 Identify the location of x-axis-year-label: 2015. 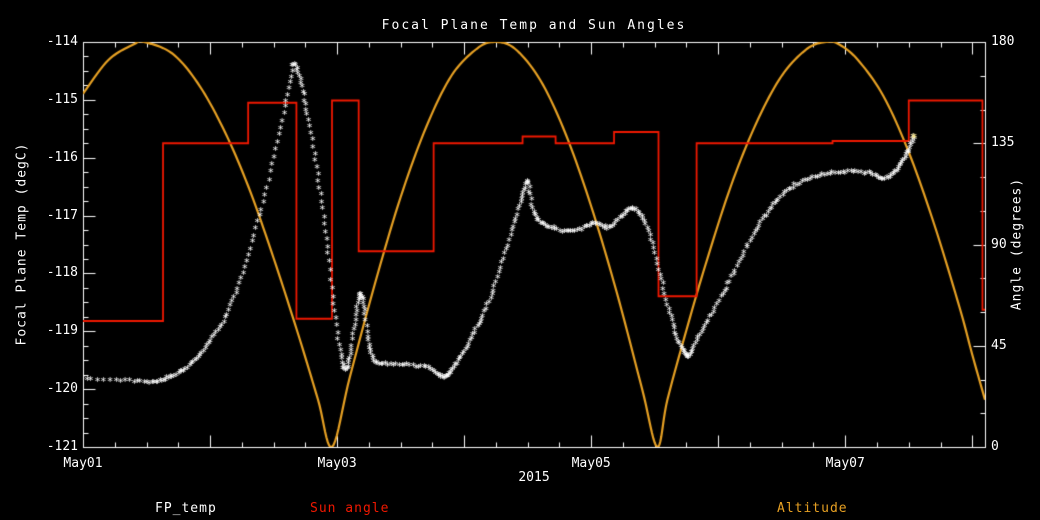
(534, 477).